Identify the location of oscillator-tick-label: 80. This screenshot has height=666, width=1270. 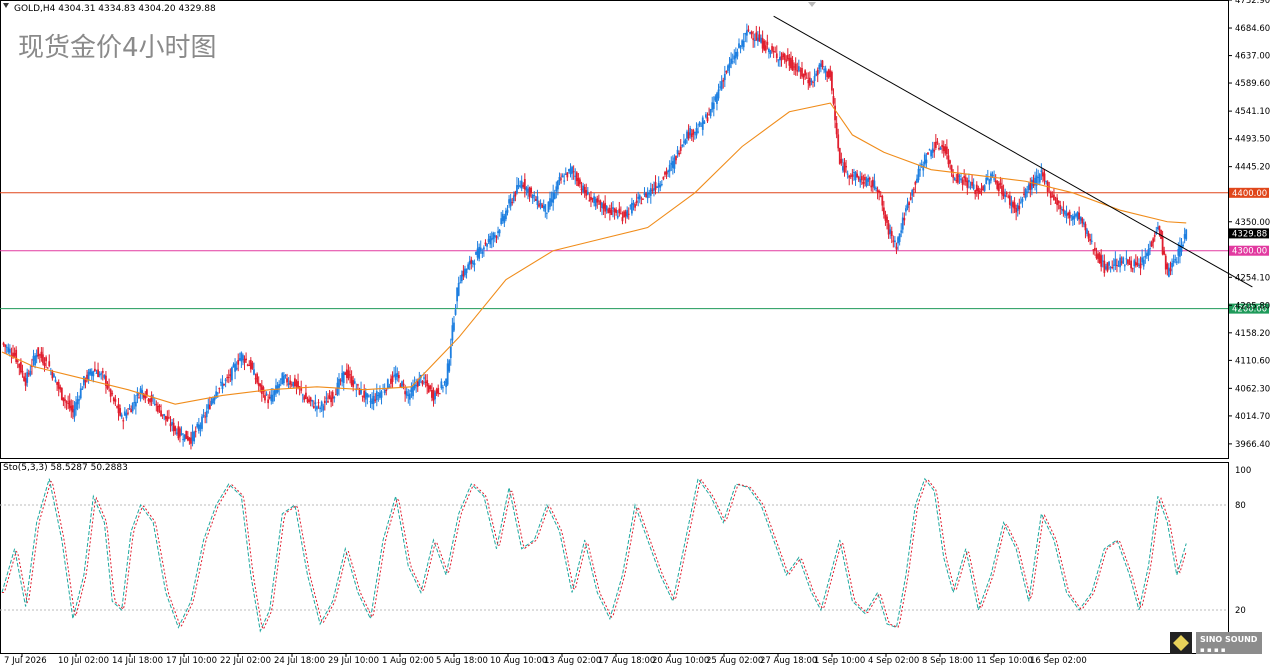
(1240, 506).